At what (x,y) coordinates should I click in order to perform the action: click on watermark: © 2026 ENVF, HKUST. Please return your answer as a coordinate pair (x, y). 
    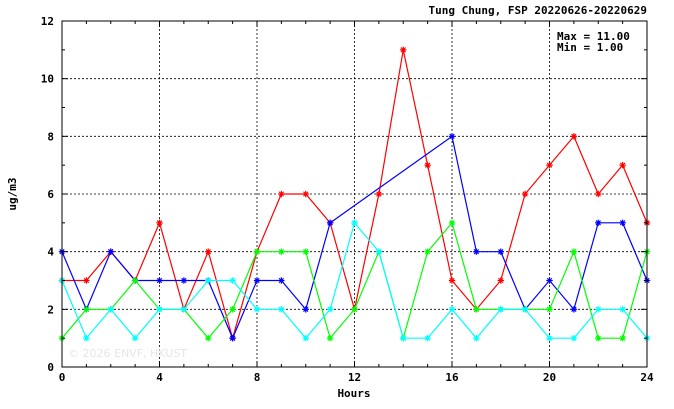
    Looking at the image, I should click on (127, 353).